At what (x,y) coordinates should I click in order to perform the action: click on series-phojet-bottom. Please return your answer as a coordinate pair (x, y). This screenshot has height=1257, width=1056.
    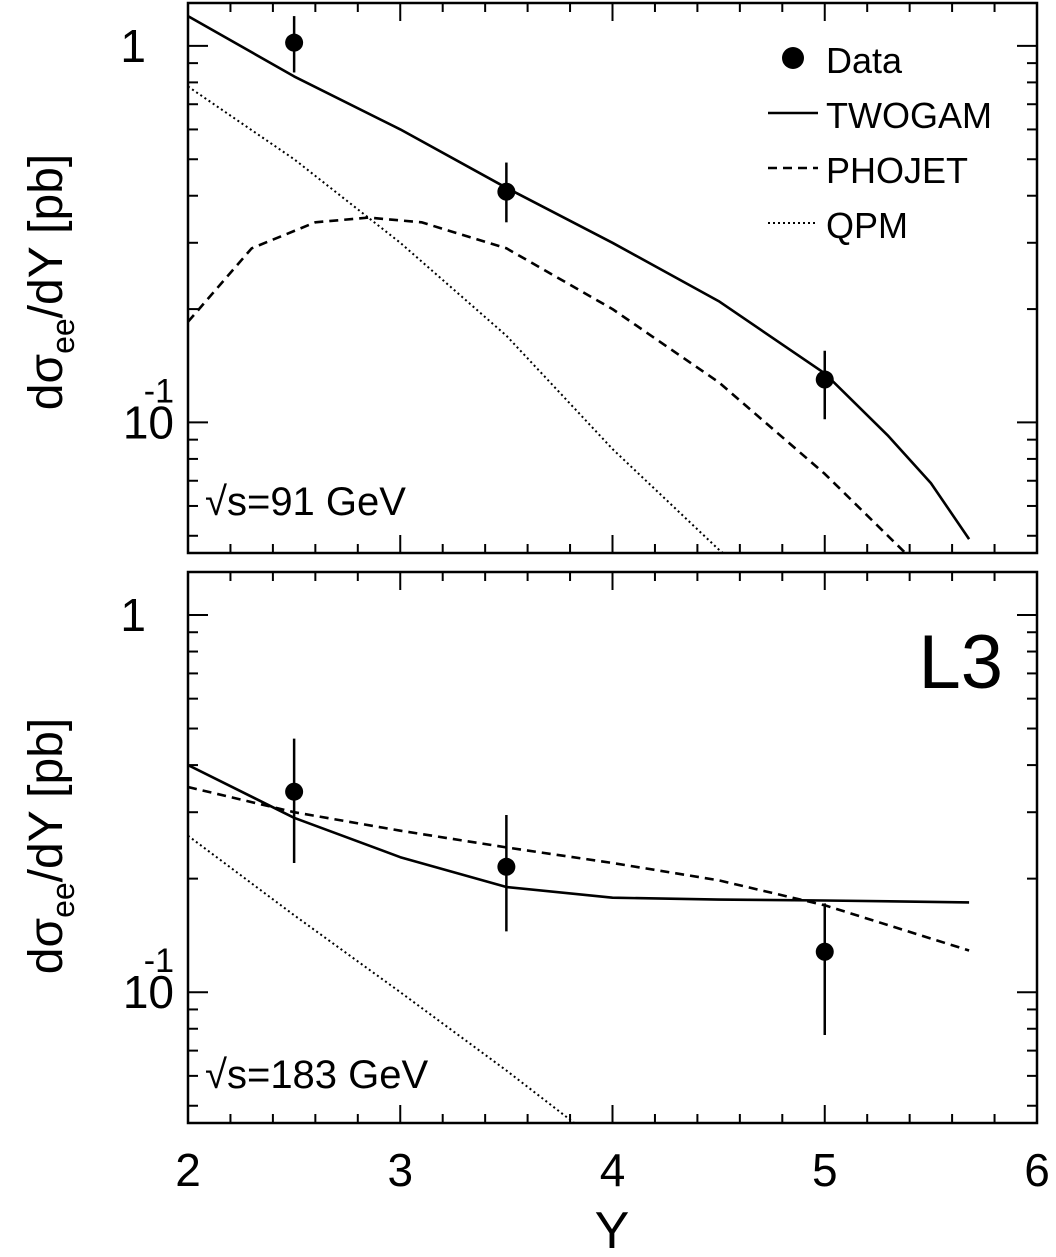
    Looking at the image, I should click on (579, 868).